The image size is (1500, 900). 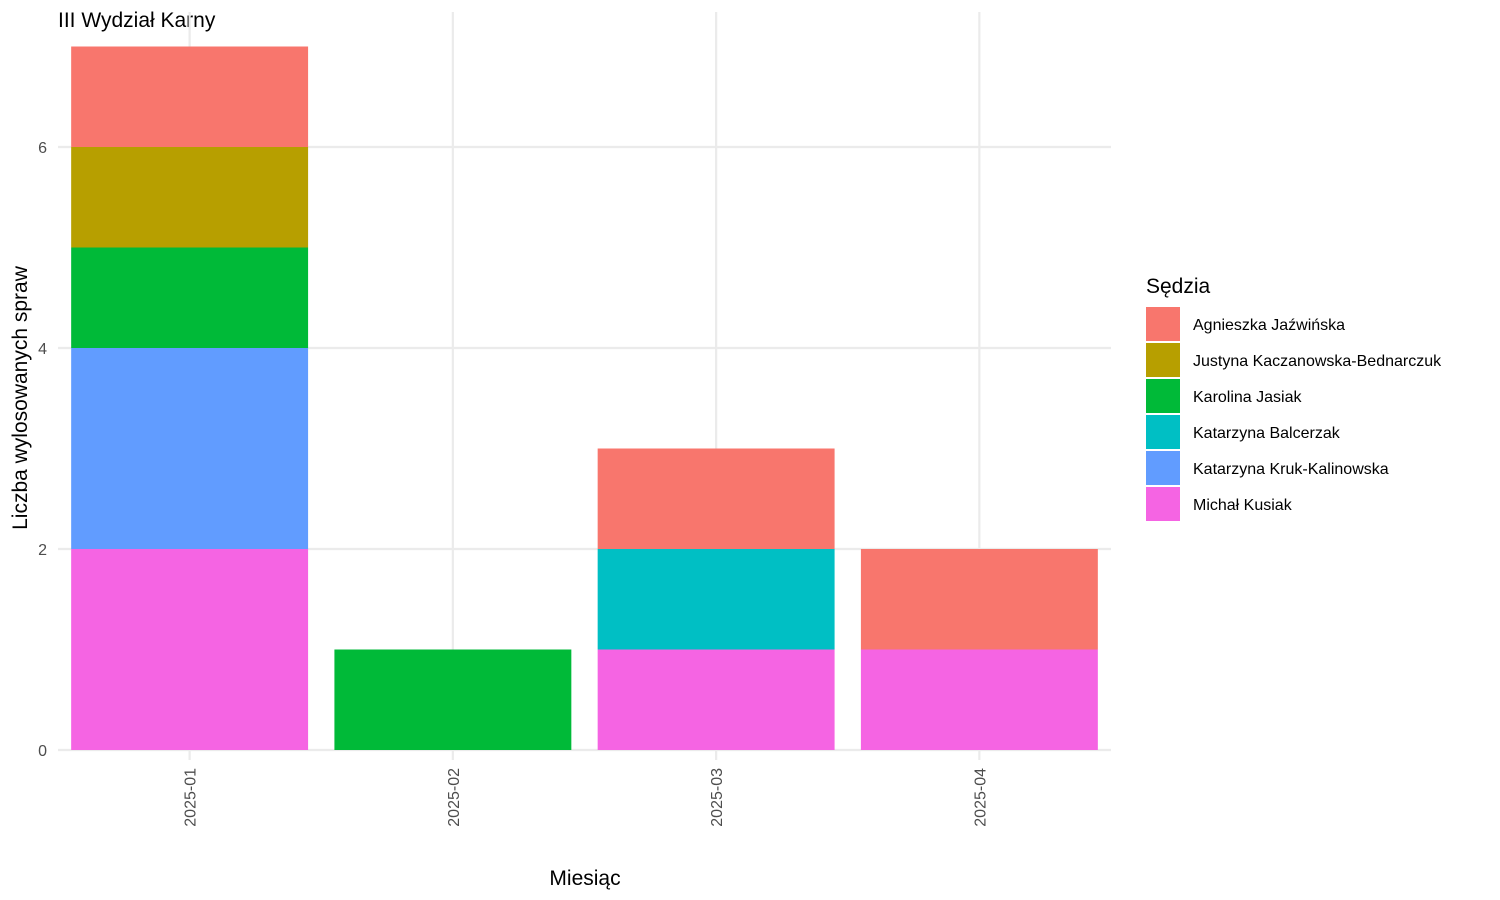 I want to click on x-tick-label: 2025-02, so click(x=454, y=797).